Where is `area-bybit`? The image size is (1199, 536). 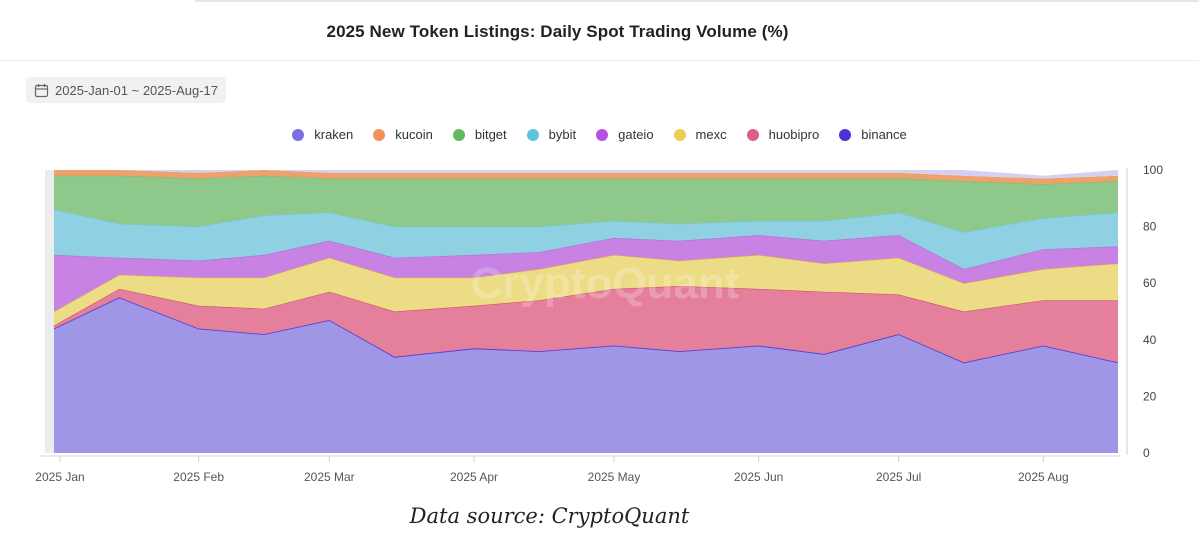 area-bybit is located at coordinates (586, 239).